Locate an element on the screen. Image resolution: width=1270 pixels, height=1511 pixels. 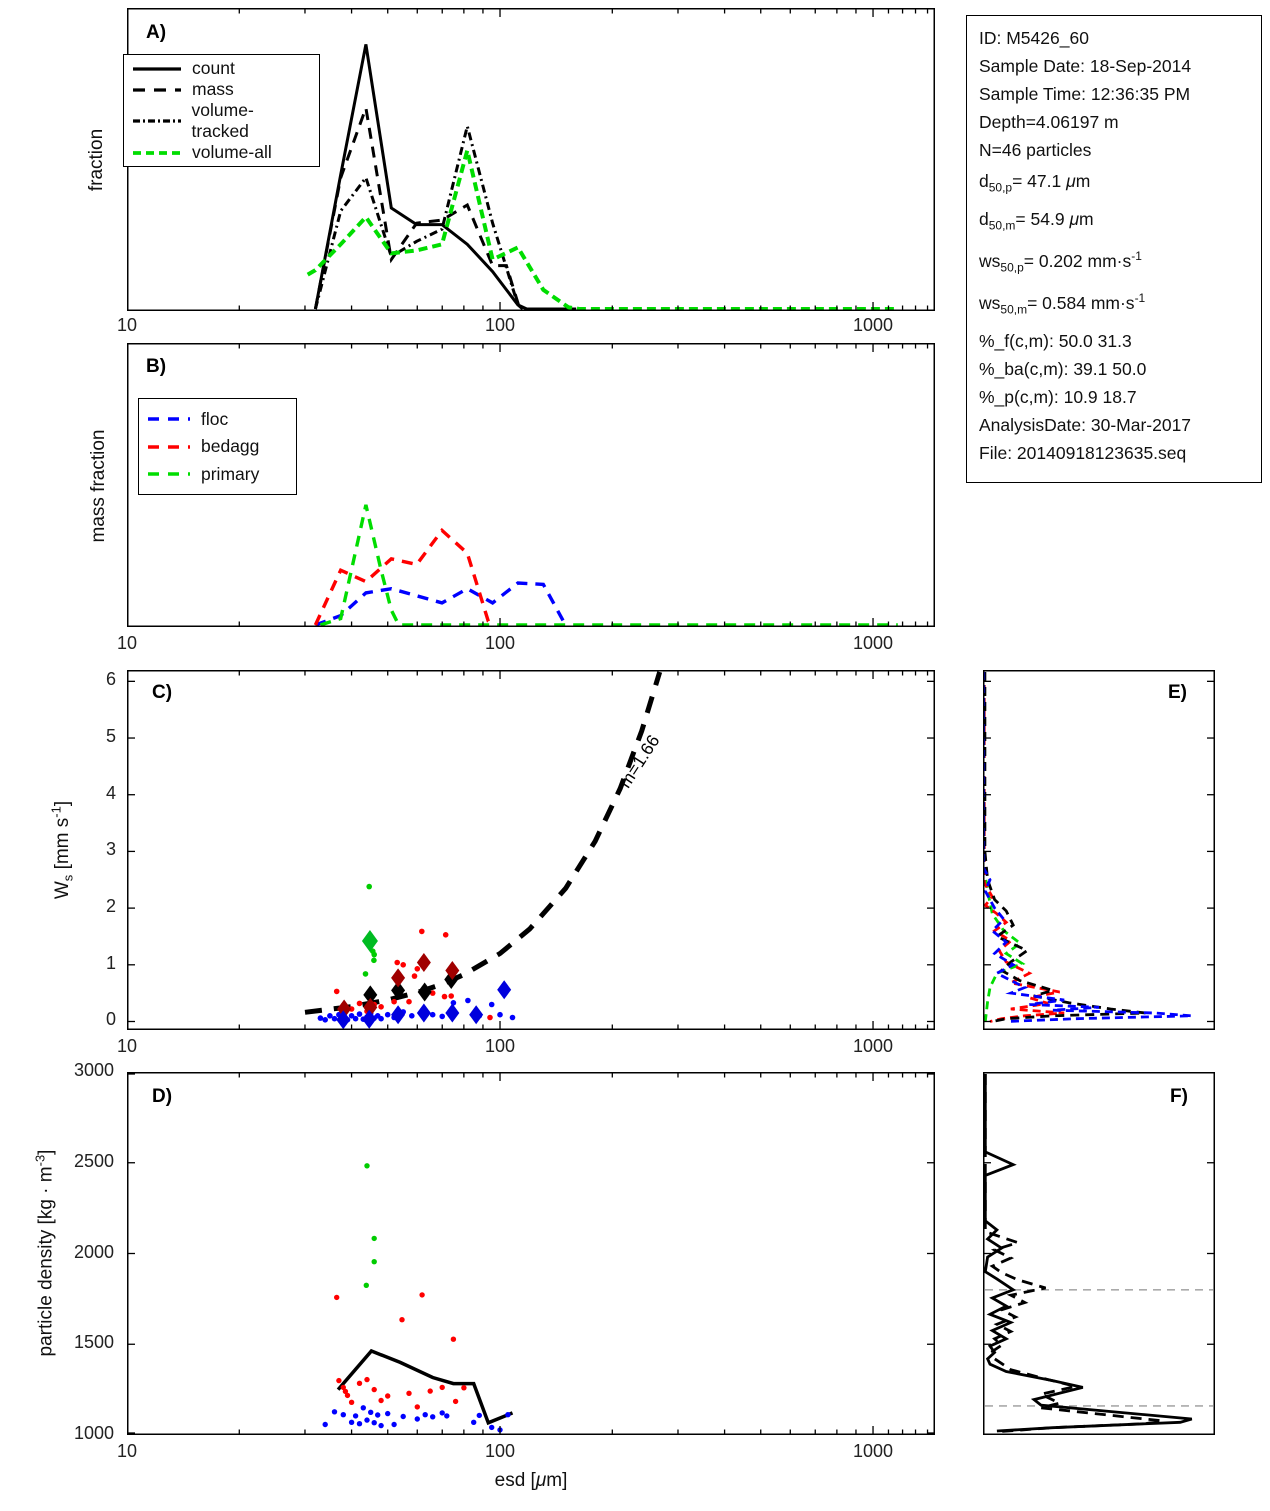
legend-label: bedagg is located at coordinates (230, 446).